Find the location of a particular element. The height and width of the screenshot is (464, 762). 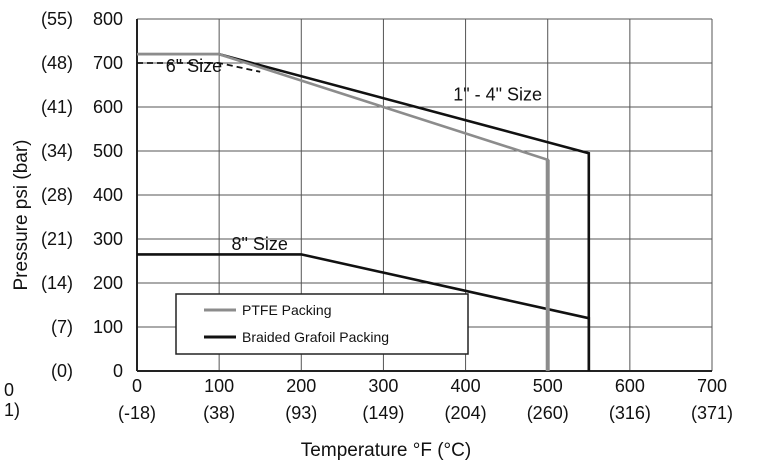

annotation-6in-size: 6" Size is located at coordinates (194, 66).